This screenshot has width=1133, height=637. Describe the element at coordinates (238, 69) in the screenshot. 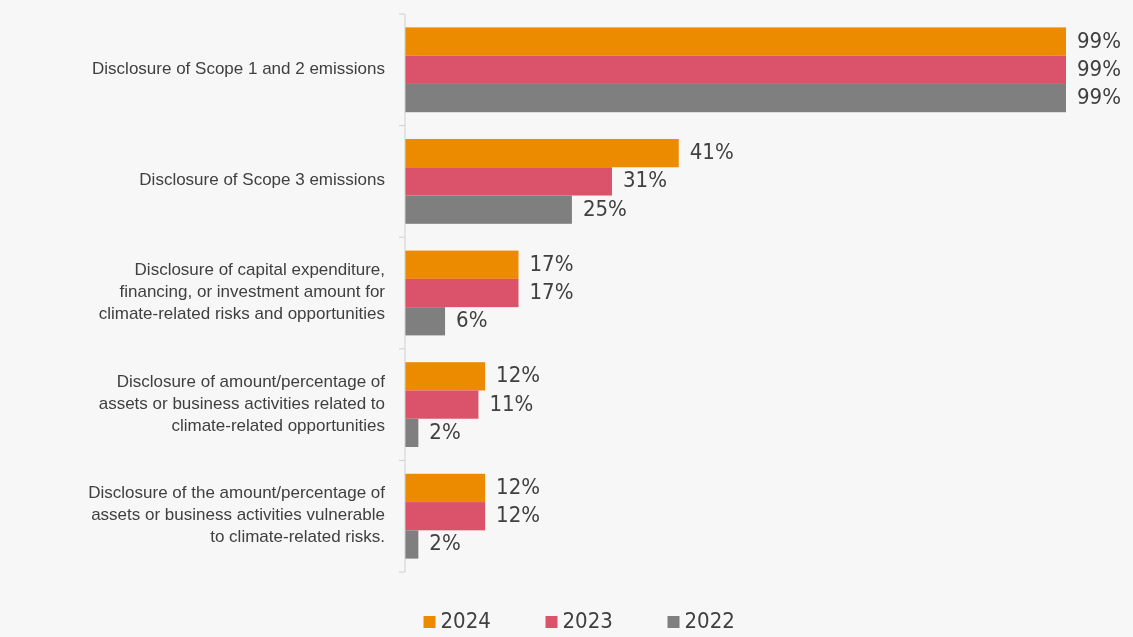

I see `y-tick-label: Disclosure of Scope 1 and 2 emissions` at that location.